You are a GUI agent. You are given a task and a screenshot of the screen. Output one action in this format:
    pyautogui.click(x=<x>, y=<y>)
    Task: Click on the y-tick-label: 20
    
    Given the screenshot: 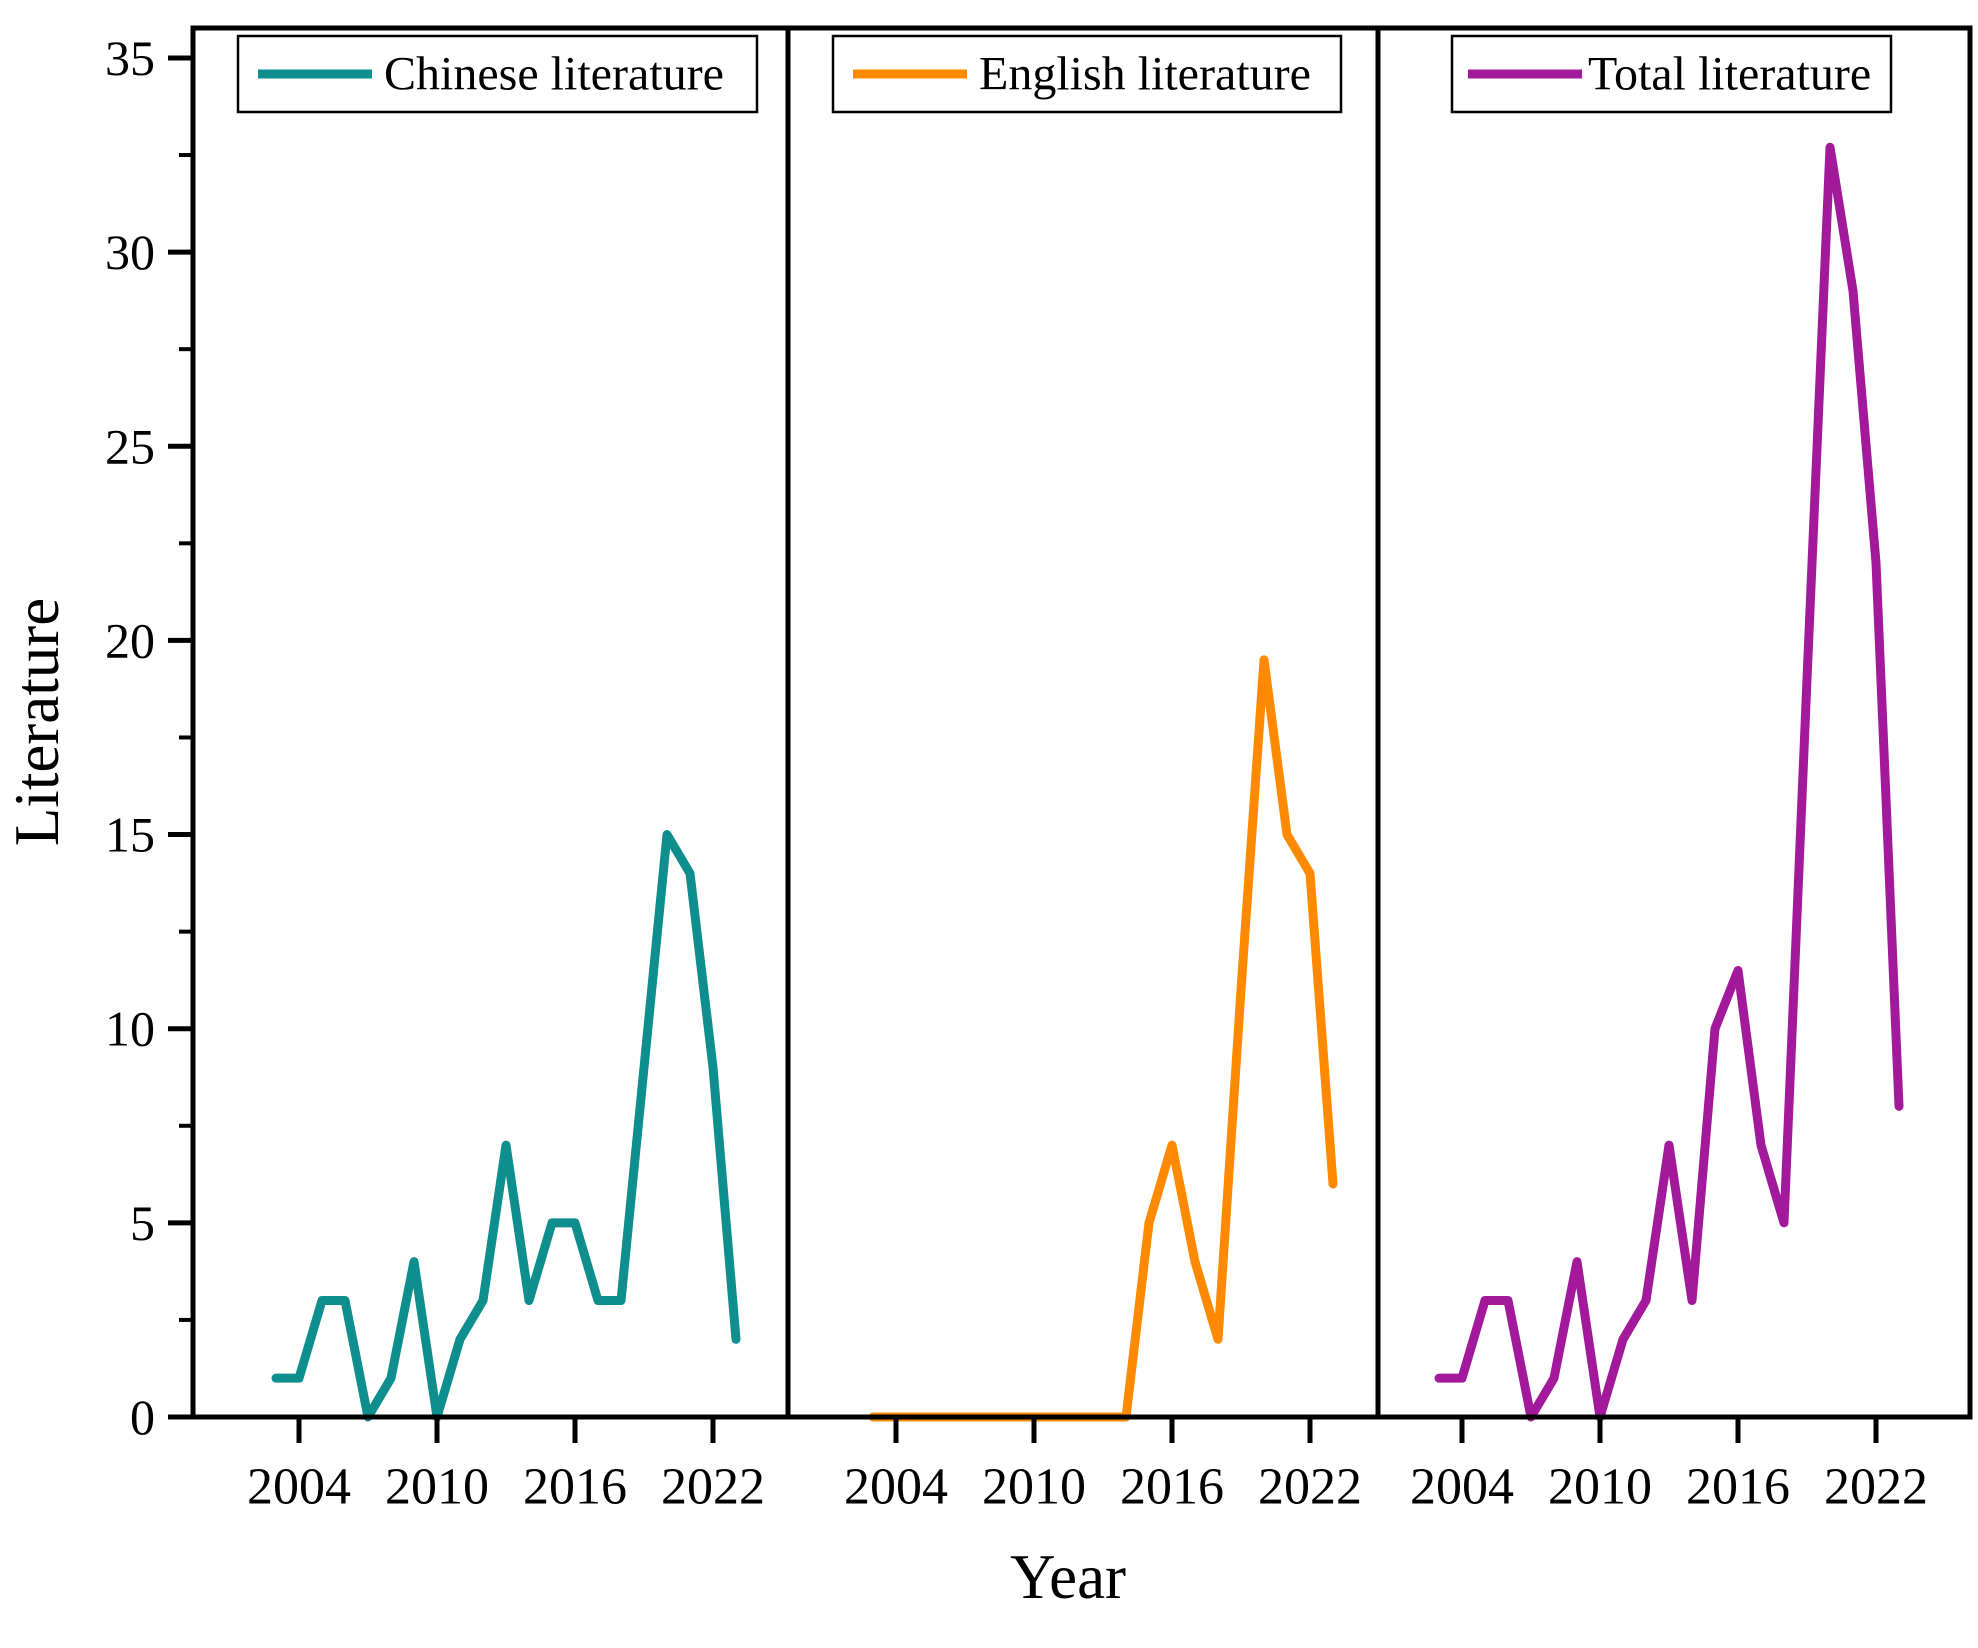 What is the action you would take?
    pyautogui.click(x=130, y=640)
    